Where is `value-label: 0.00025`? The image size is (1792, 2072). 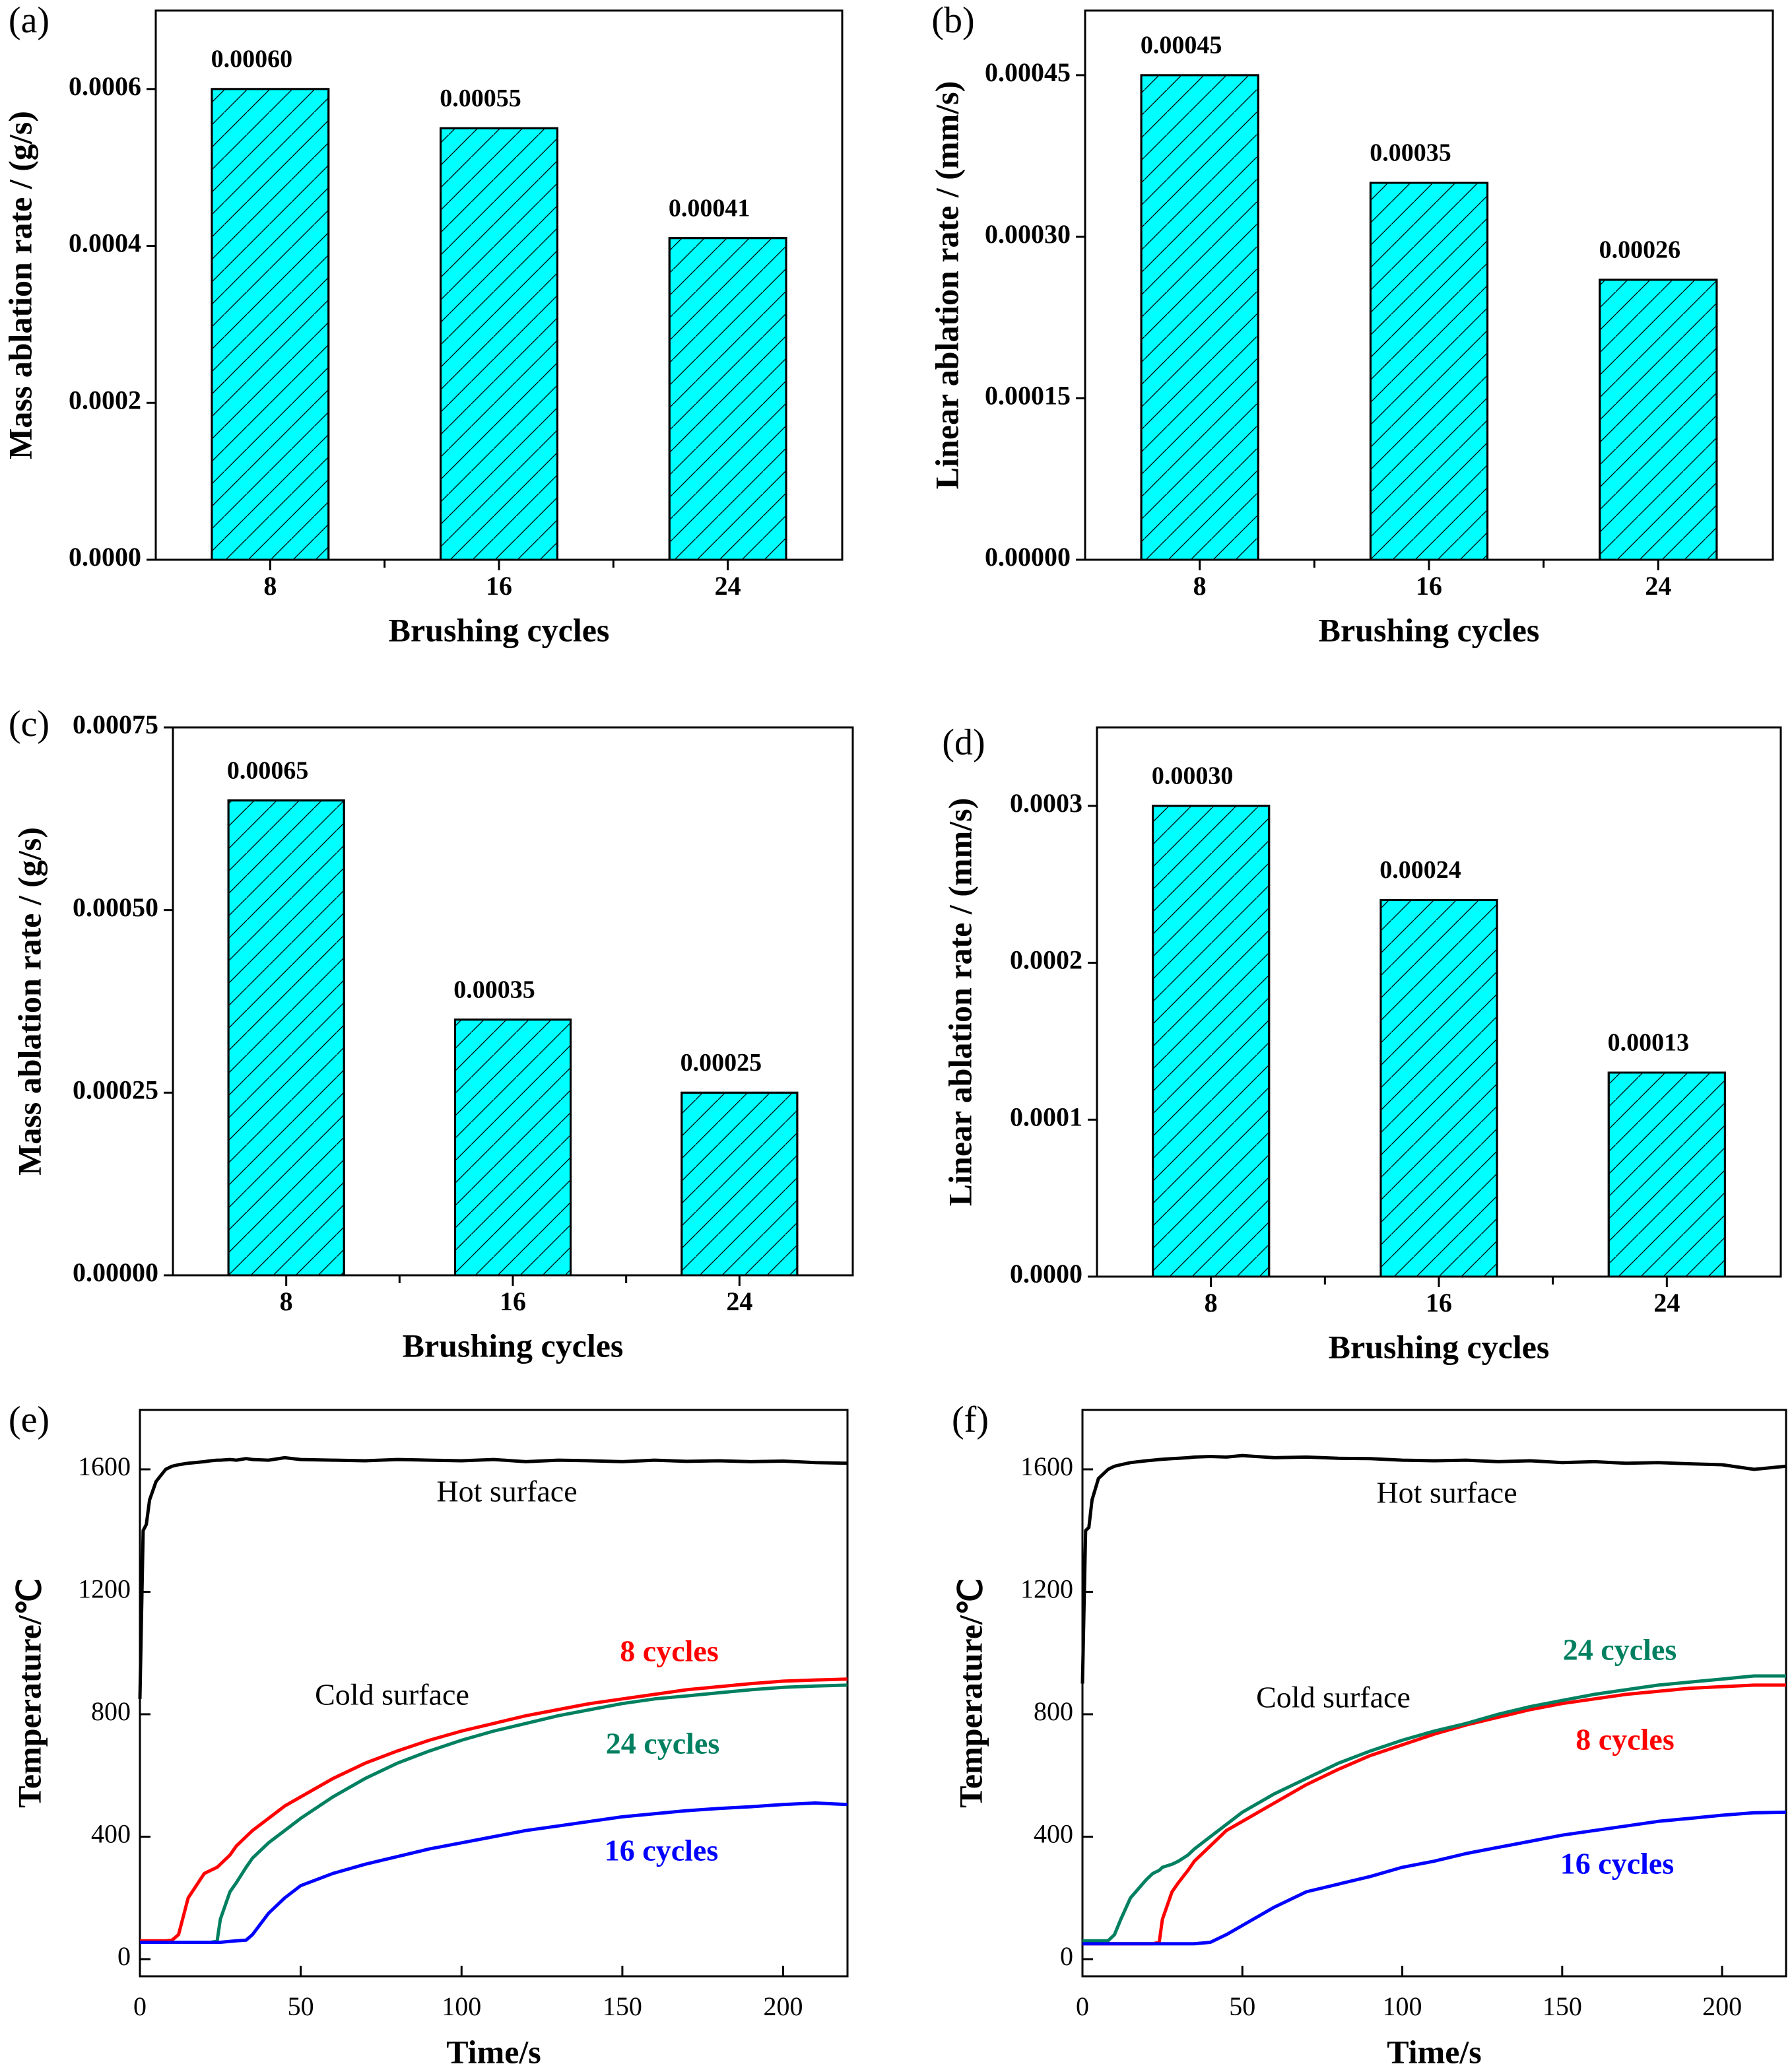
value-label: 0.00025 is located at coordinates (721, 1063).